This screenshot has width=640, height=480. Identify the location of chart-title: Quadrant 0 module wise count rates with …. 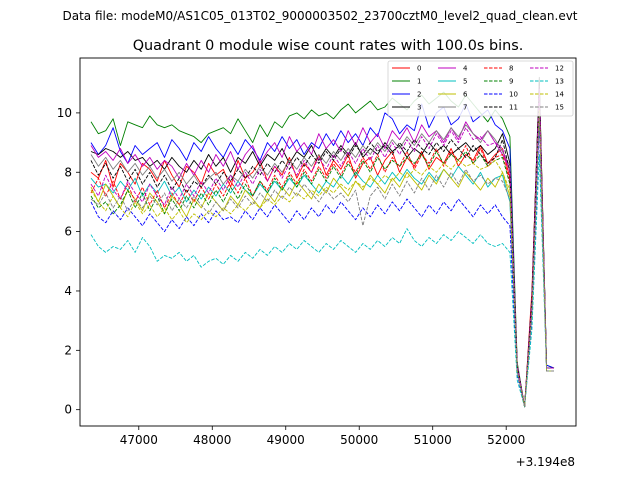
(328, 46).